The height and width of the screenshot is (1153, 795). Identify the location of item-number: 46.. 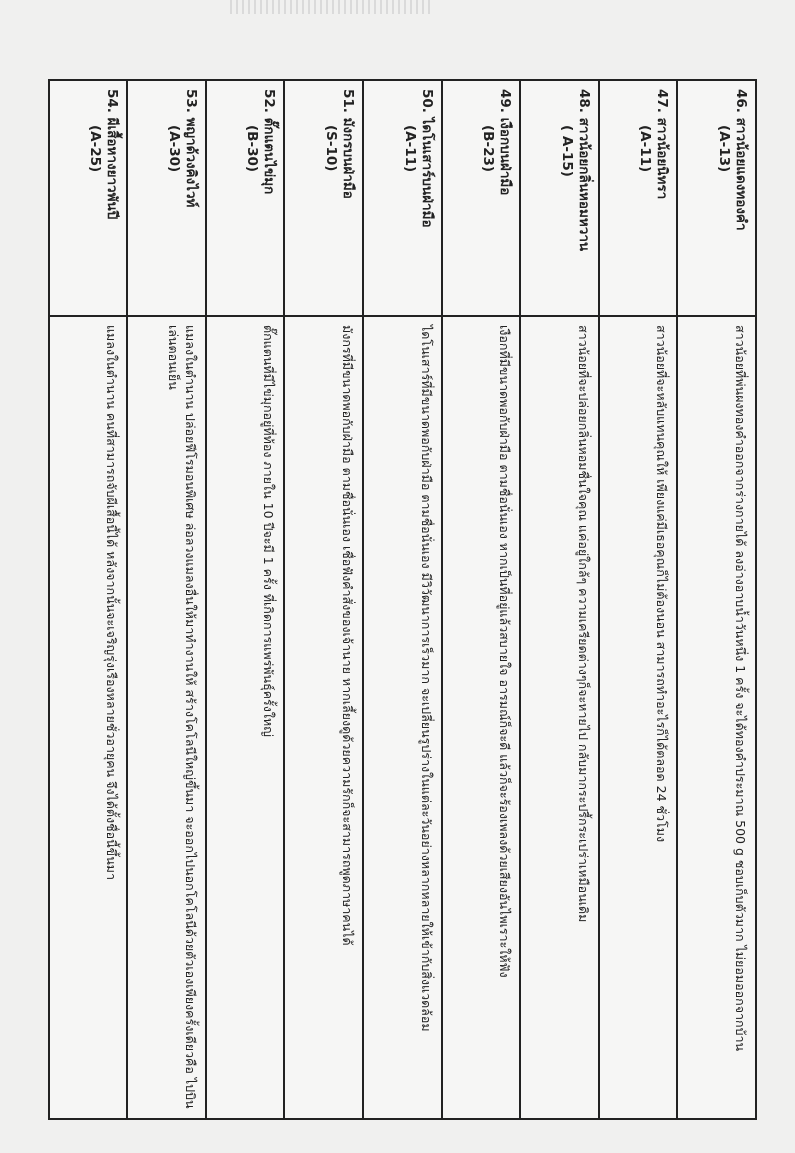
(741, 101).